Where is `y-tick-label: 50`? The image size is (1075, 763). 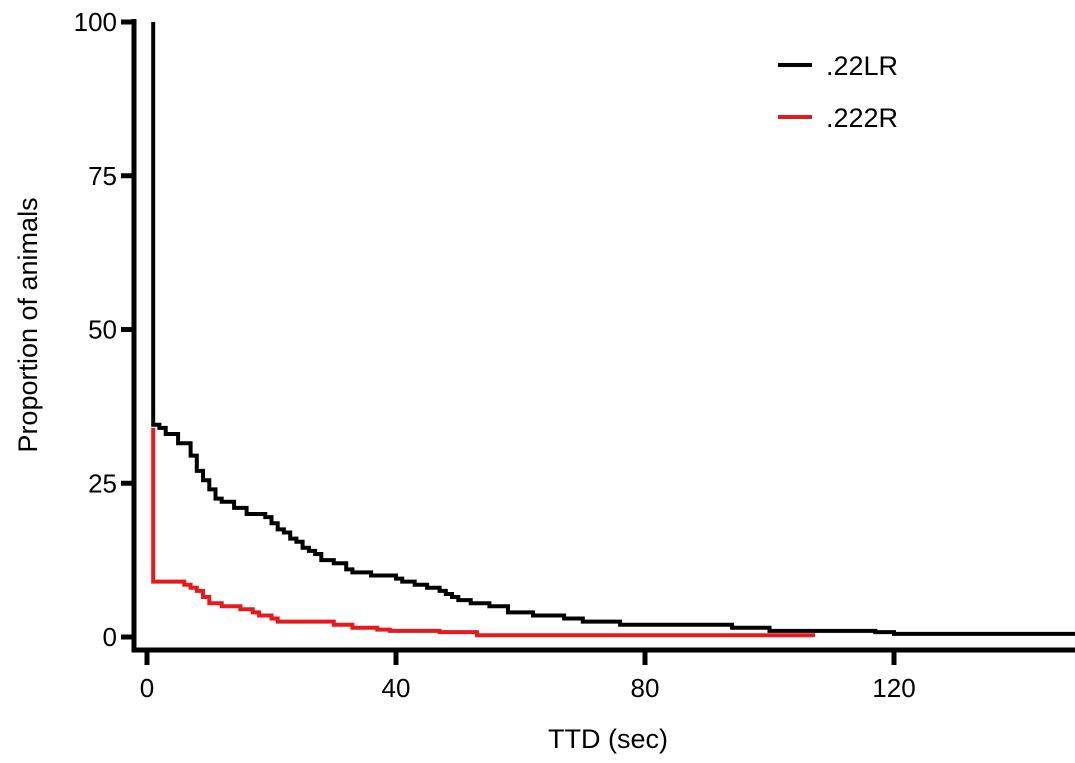 y-tick-label: 50 is located at coordinates (102, 330).